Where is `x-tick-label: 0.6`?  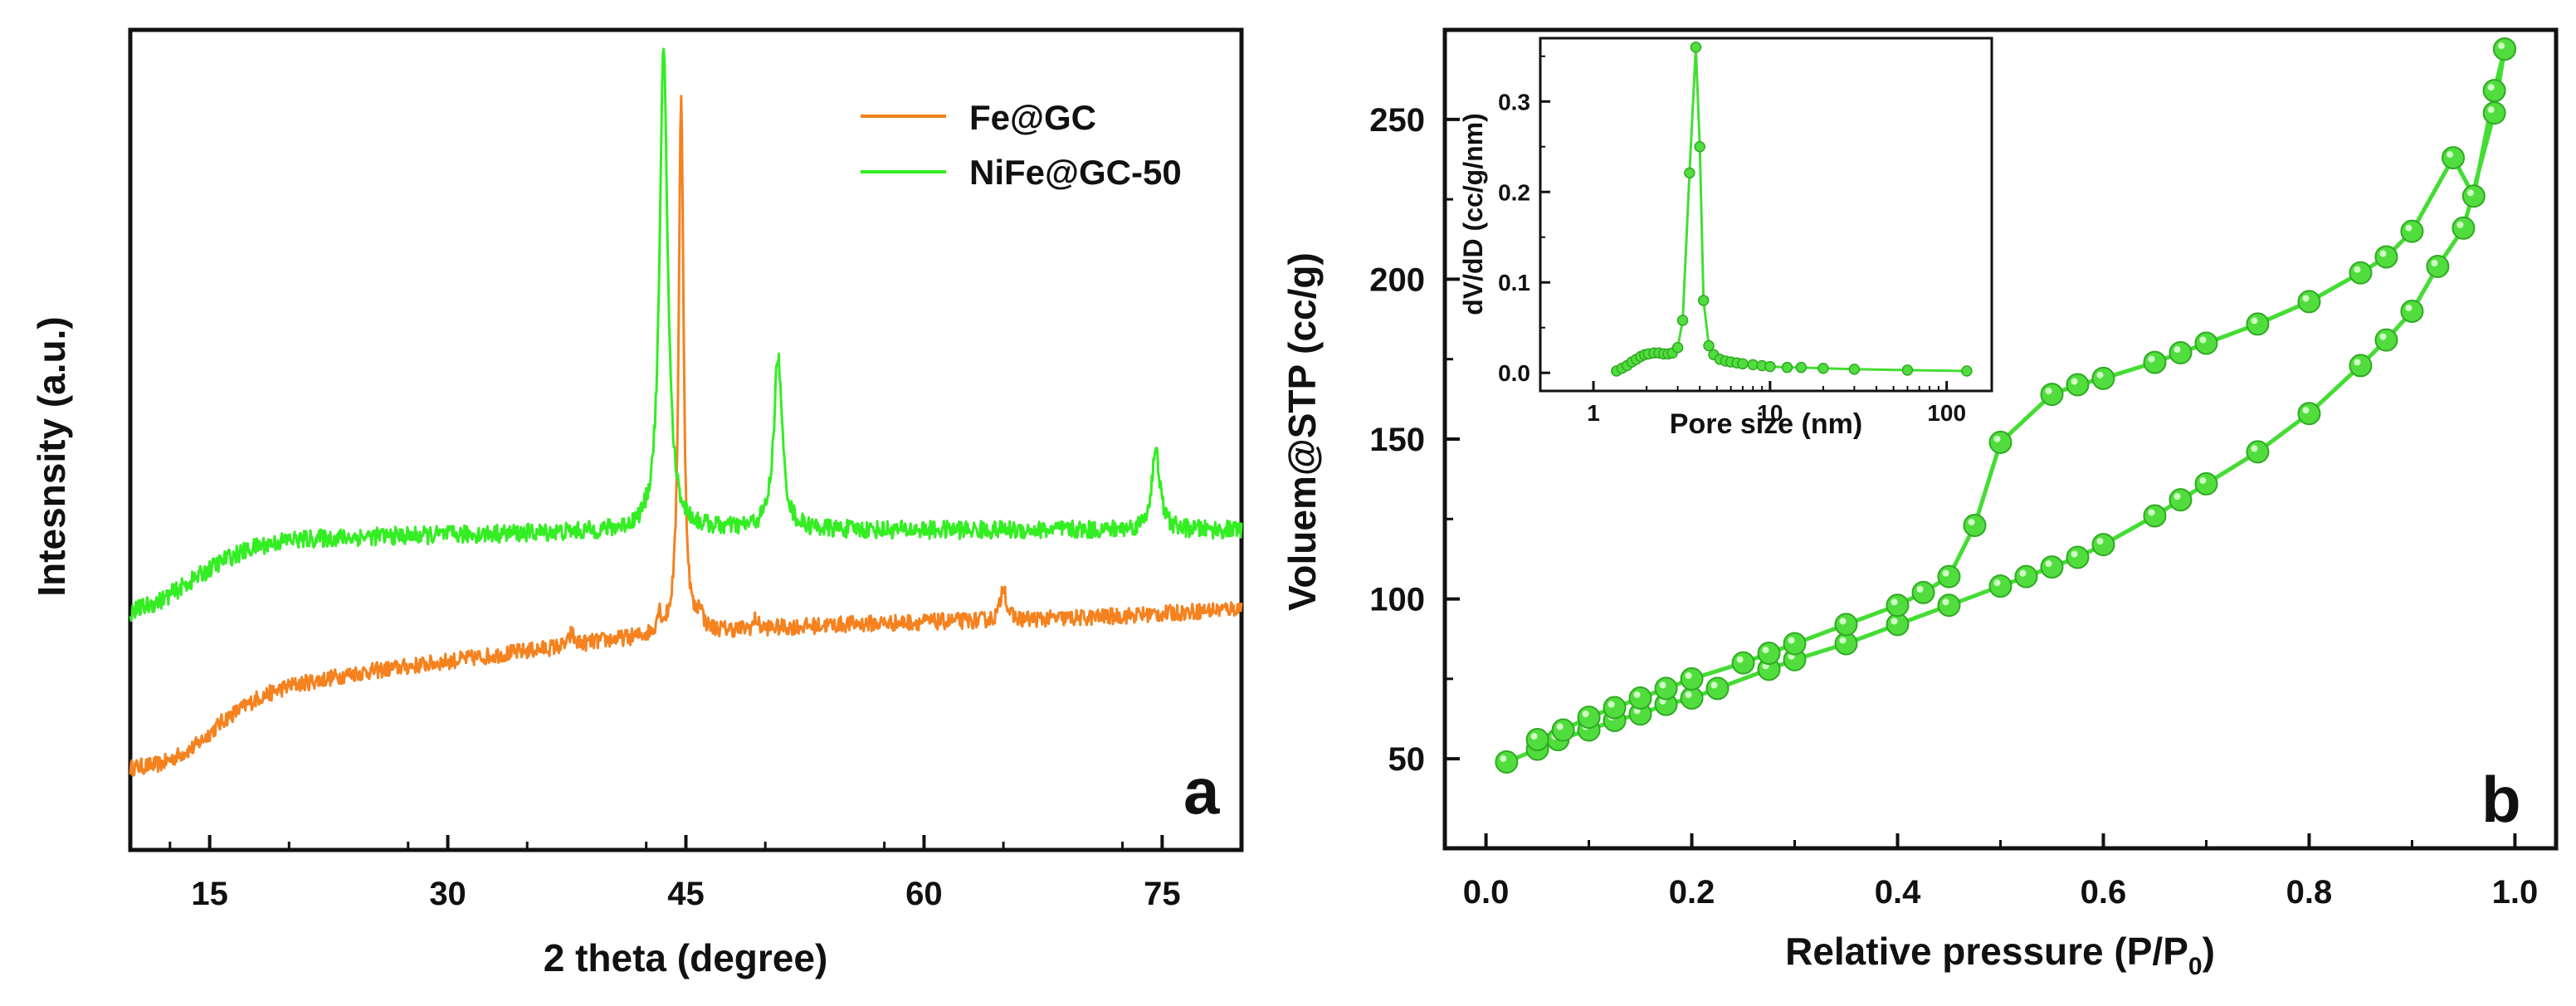
x-tick-label: 0.6 is located at coordinates (2104, 892).